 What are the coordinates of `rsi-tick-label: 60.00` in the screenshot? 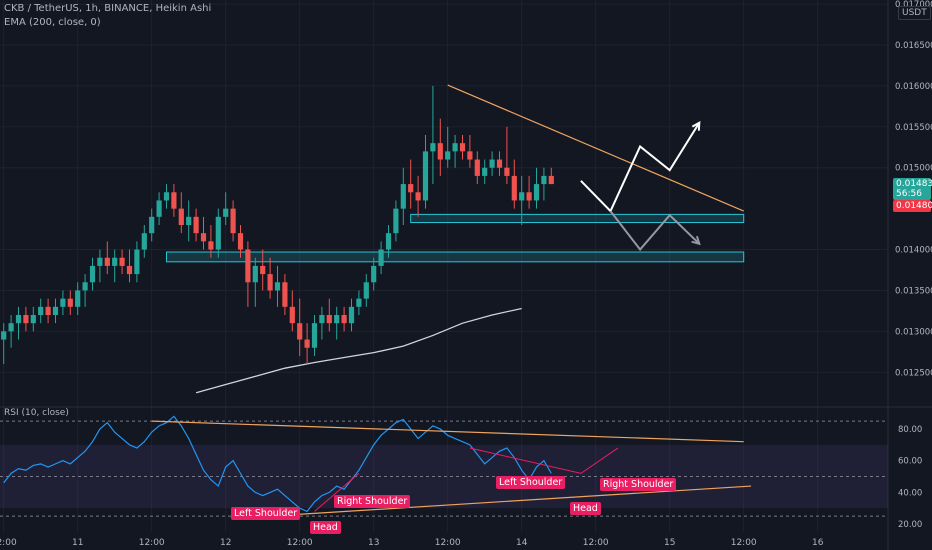 It's located at (910, 462).